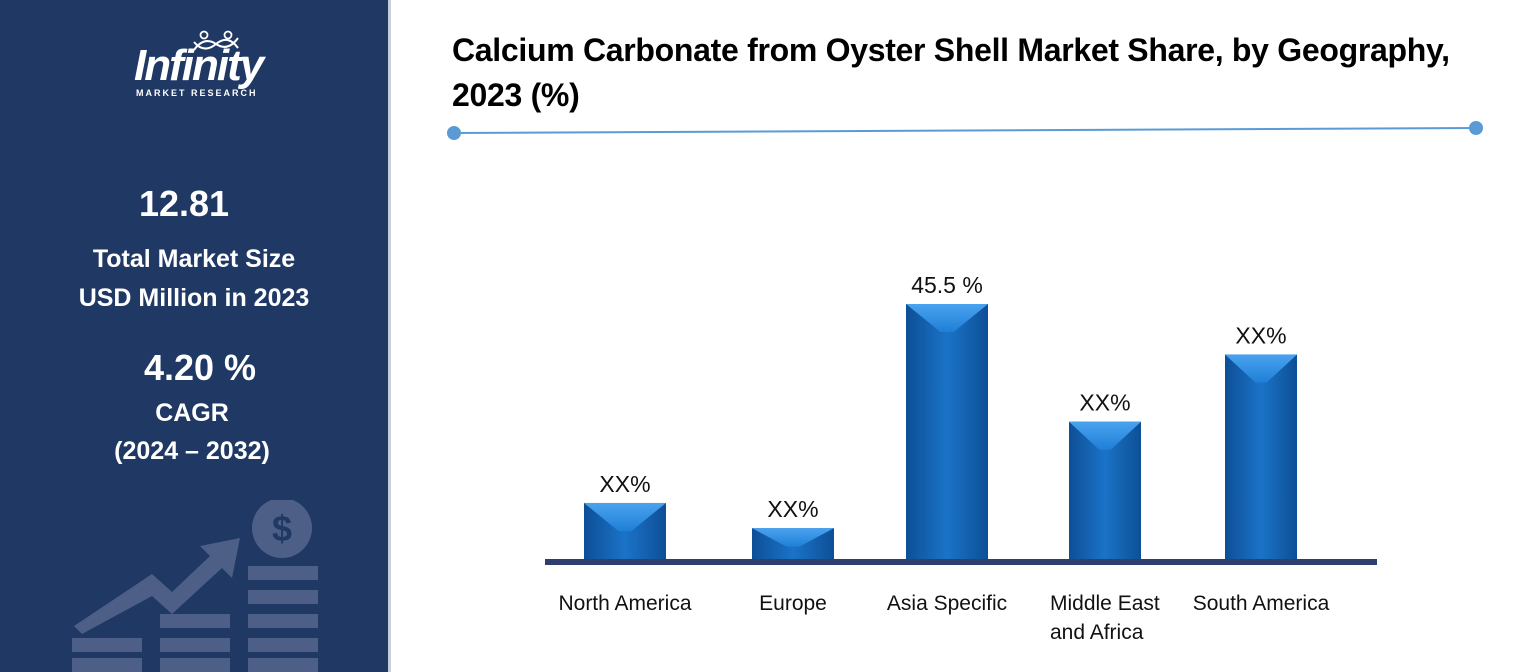 This screenshot has height=672, width=1537. I want to click on data-label-1: XX%, so click(792, 509).